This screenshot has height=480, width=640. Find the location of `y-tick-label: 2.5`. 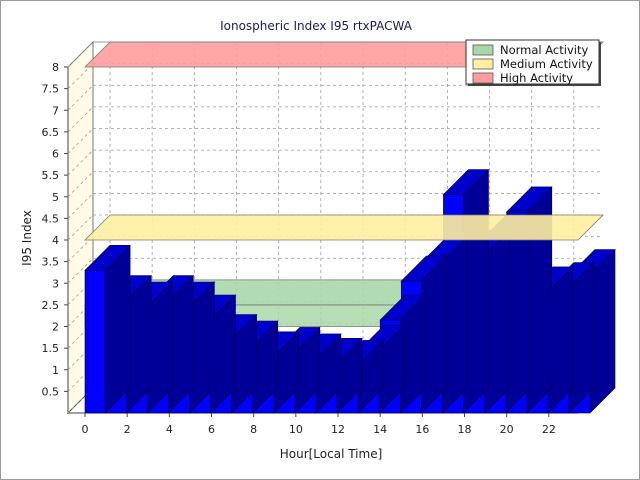

y-tick-label: 2.5 is located at coordinates (51, 305).